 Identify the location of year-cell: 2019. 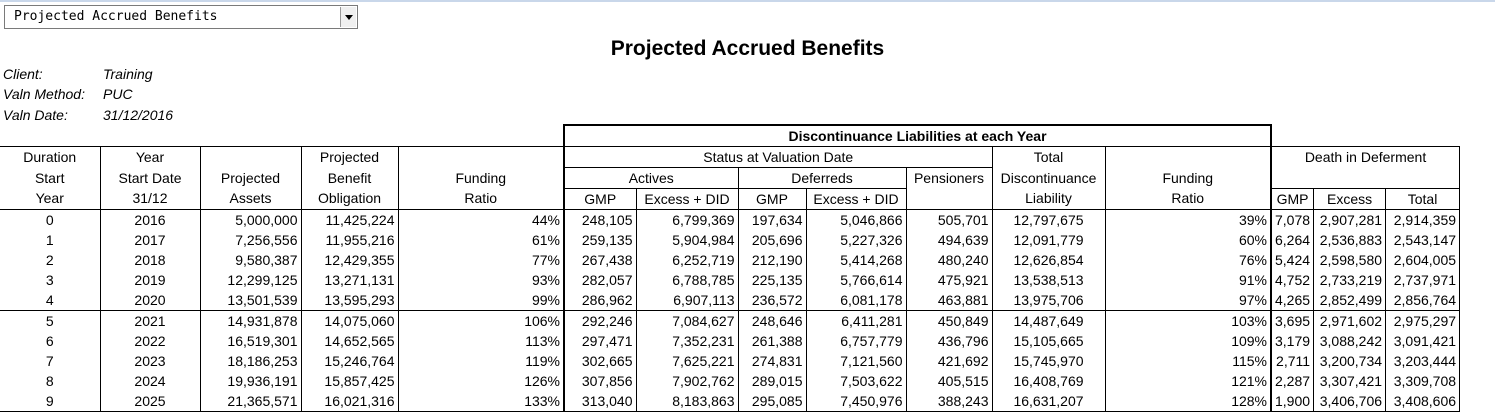
(149, 280).